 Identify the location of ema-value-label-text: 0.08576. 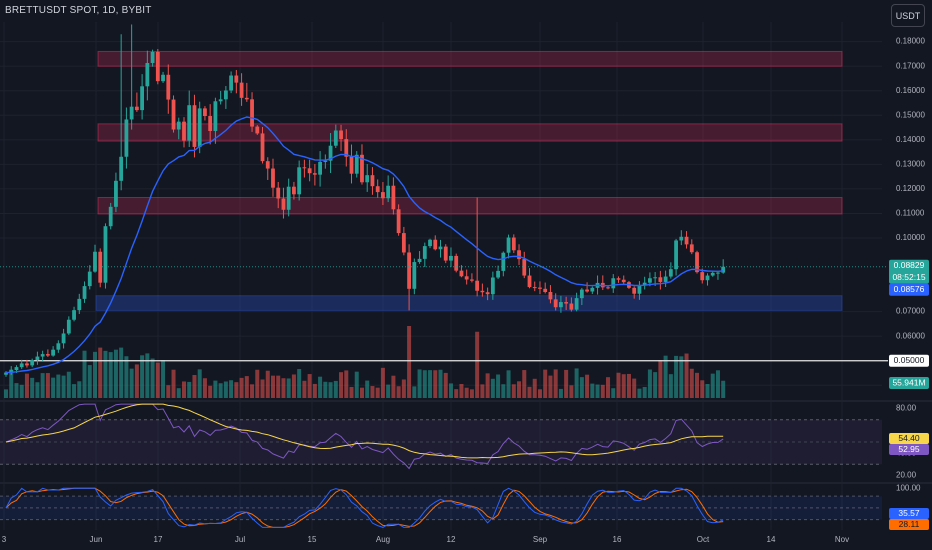
(909, 289).